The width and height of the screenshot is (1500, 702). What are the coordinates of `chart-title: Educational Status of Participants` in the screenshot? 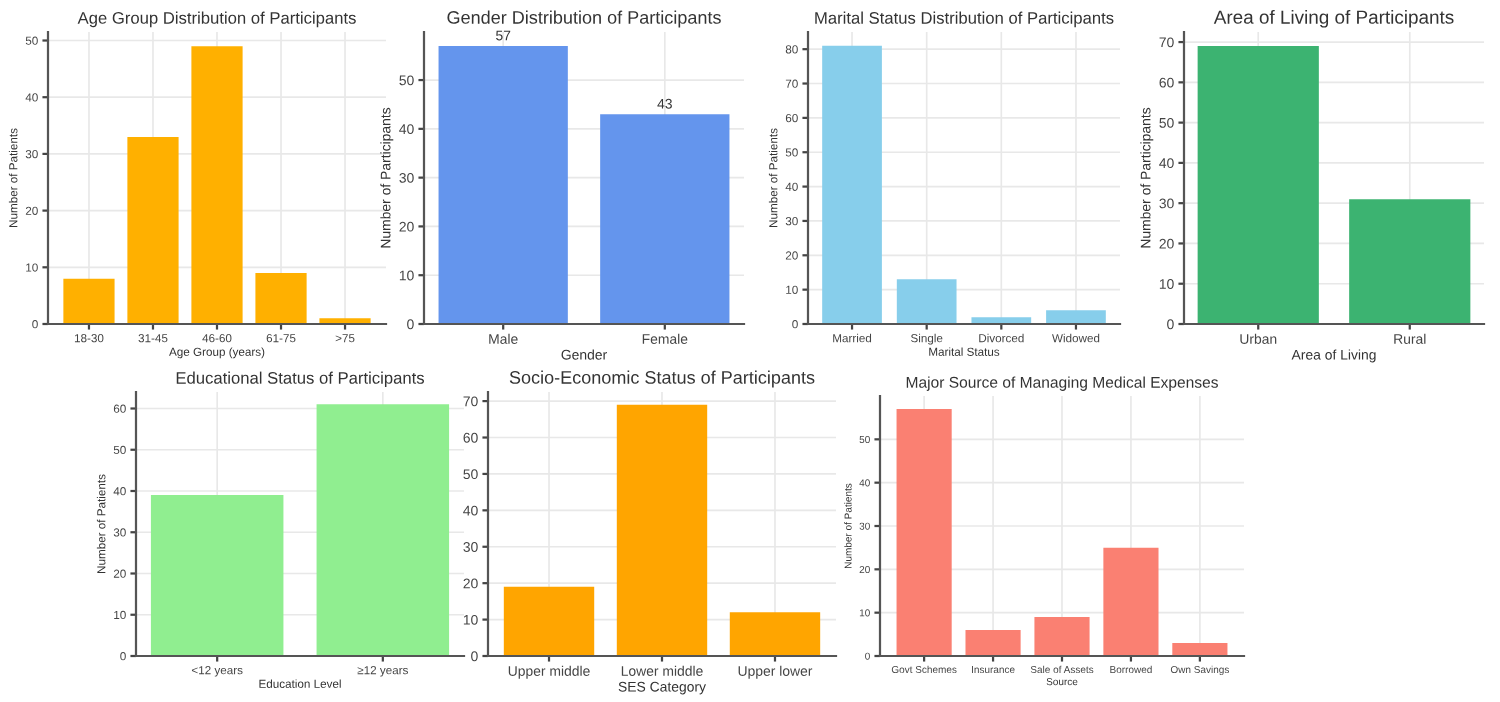 It's located at (300, 379).